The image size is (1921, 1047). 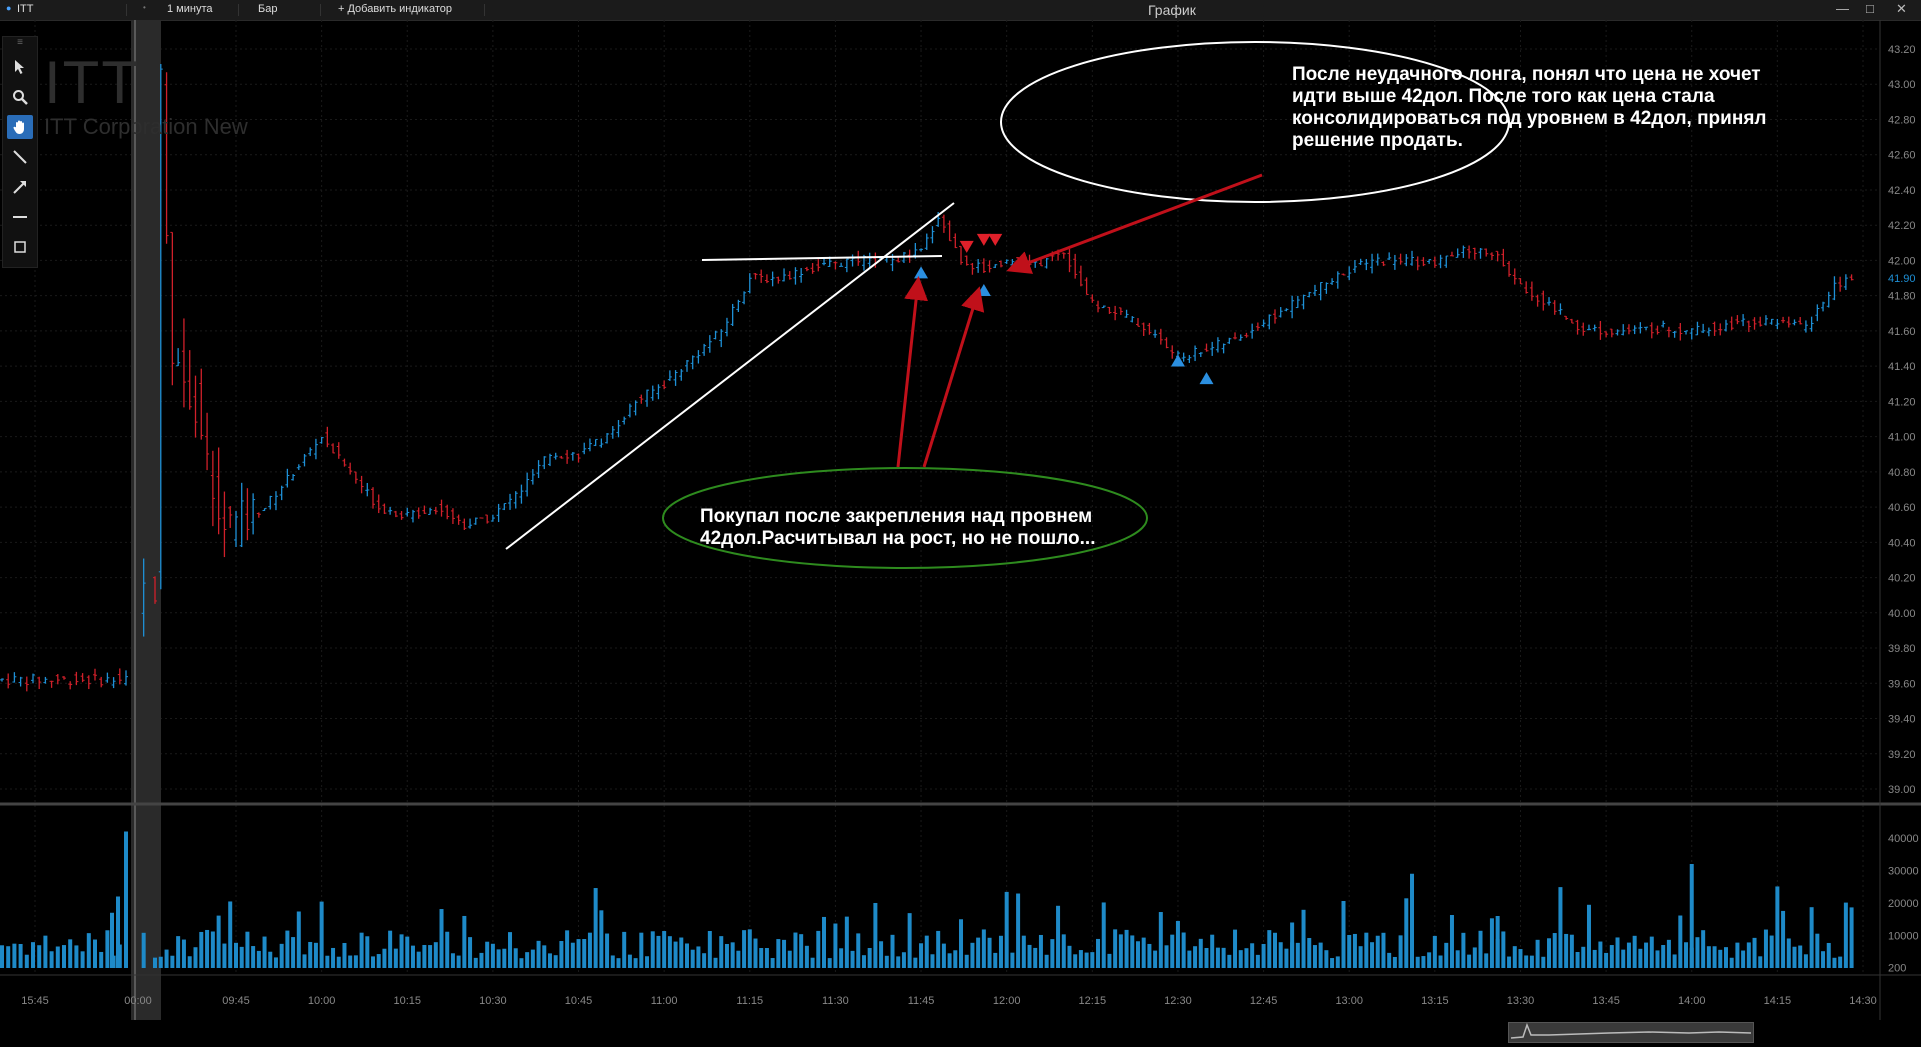 What do you see at coordinates (1902, 191) in the screenshot?
I see `price-tick-label: 42.40` at bounding box center [1902, 191].